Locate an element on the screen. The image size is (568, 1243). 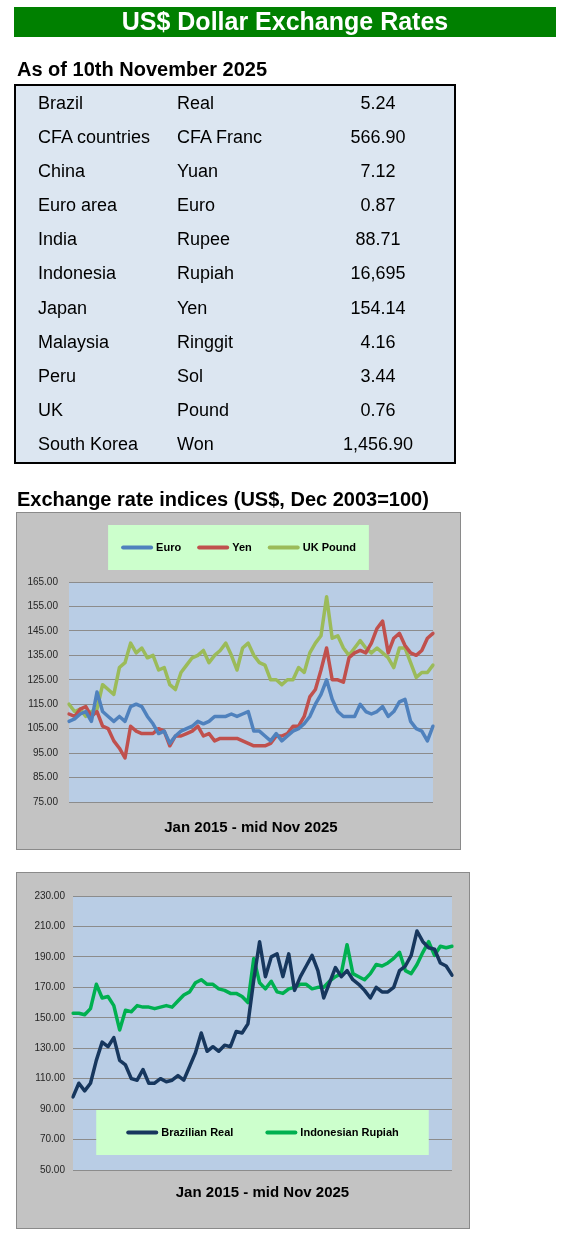
legend-label: Yen is located at coordinates (242, 546).